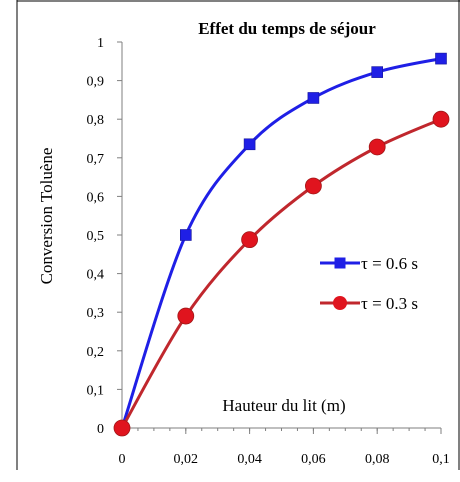  What do you see at coordinates (96, 197) in the screenshot?
I see `y-tick-label: 0,6` at bounding box center [96, 197].